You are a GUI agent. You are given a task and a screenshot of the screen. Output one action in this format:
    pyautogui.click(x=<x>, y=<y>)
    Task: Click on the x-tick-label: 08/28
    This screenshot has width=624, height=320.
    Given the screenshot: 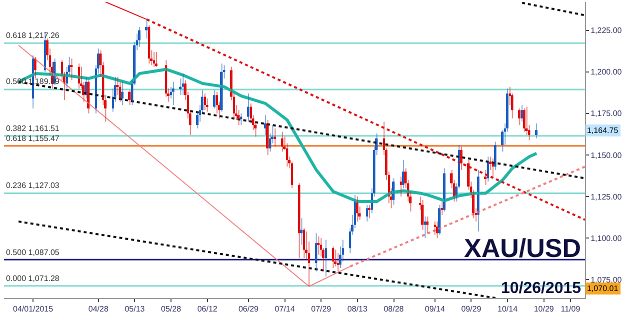 What is the action you would take?
    pyautogui.click(x=394, y=309)
    